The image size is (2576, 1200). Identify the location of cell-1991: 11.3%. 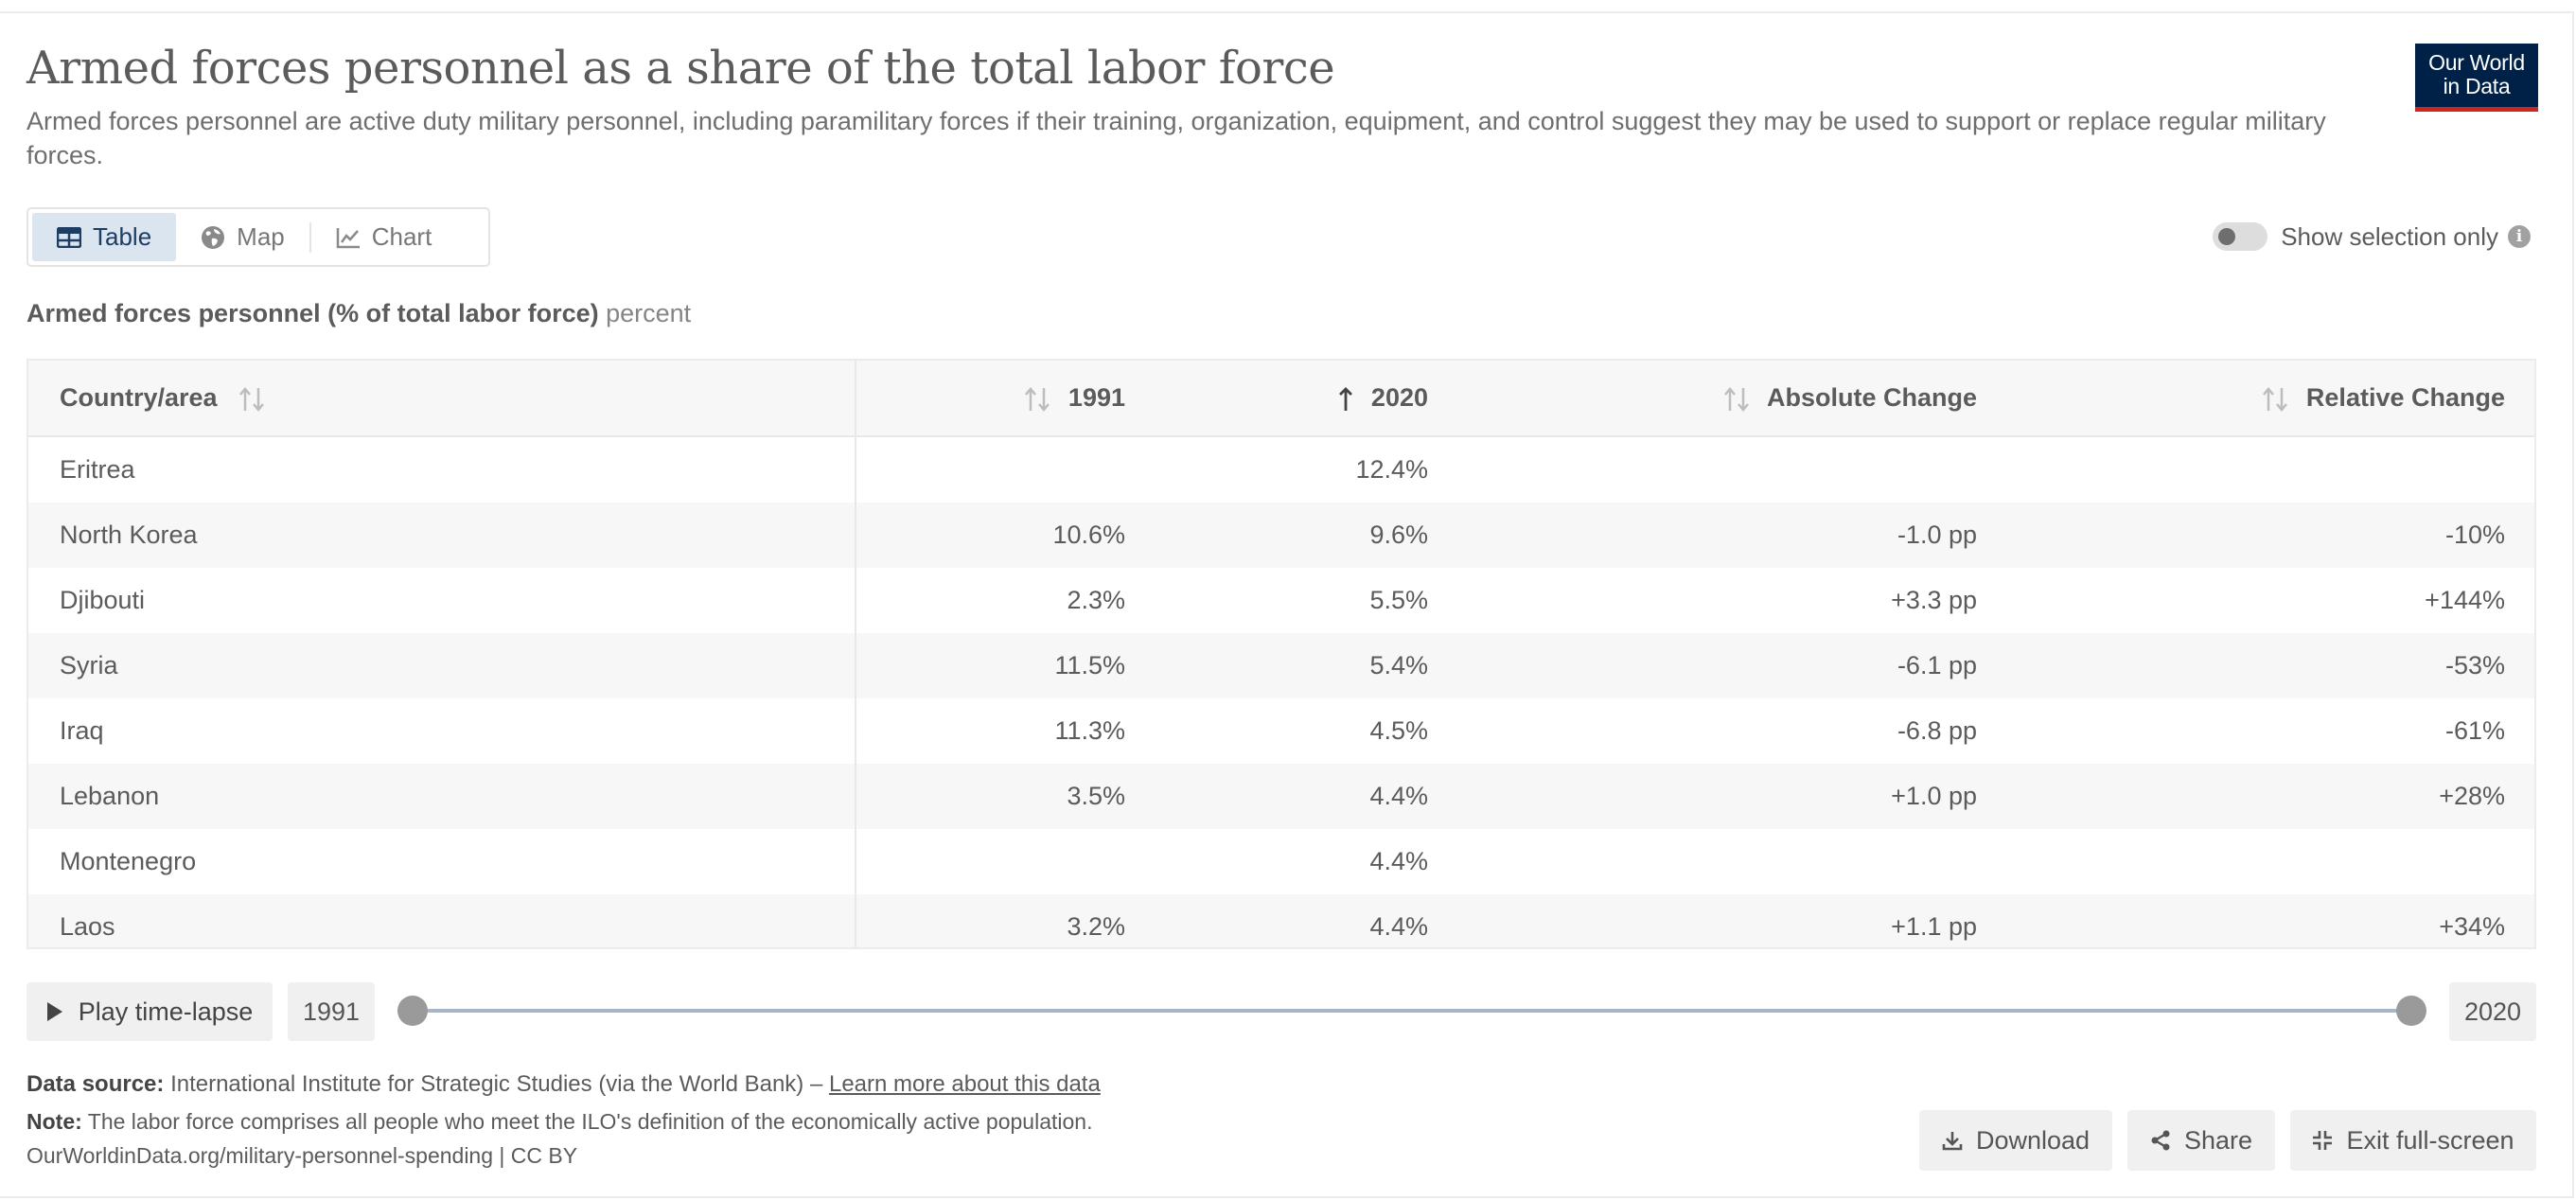
(1006, 731).